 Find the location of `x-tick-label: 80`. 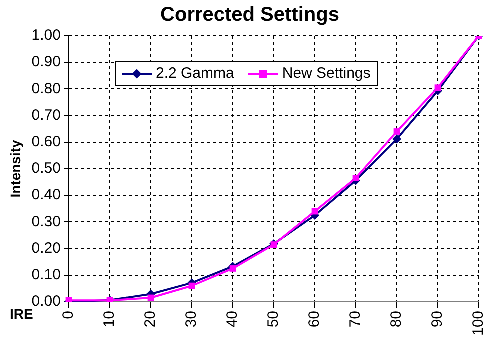

x-tick-label: 80 is located at coordinates (397, 319).